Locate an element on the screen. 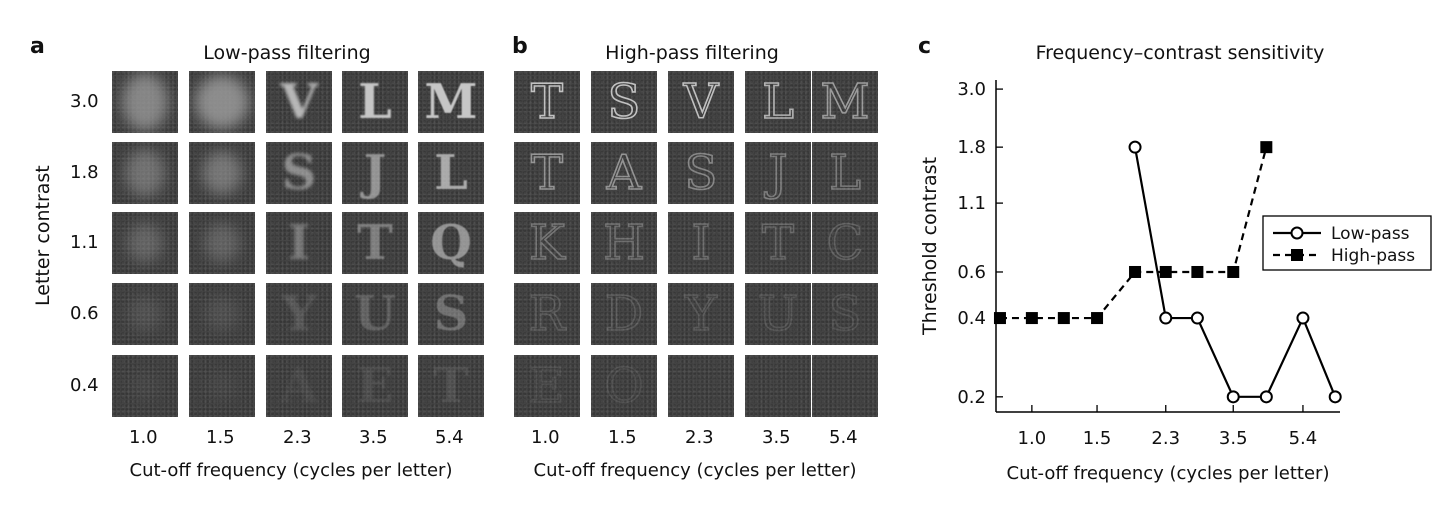  tile-letter: J is located at coordinates (778, 173).